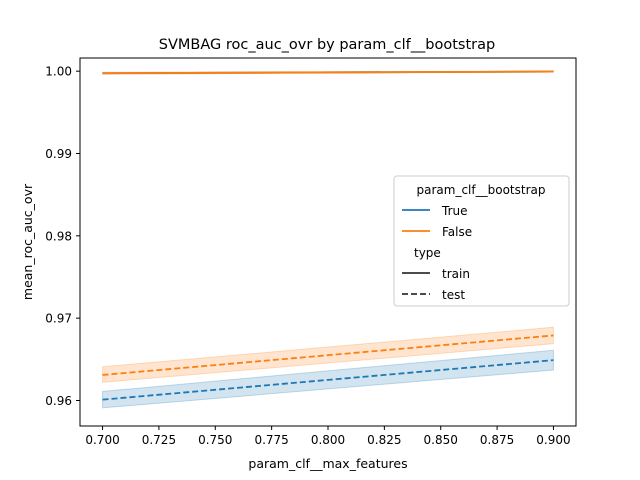 The height and width of the screenshot is (480, 640). I want to click on series-line-false-train, so click(328, 72).